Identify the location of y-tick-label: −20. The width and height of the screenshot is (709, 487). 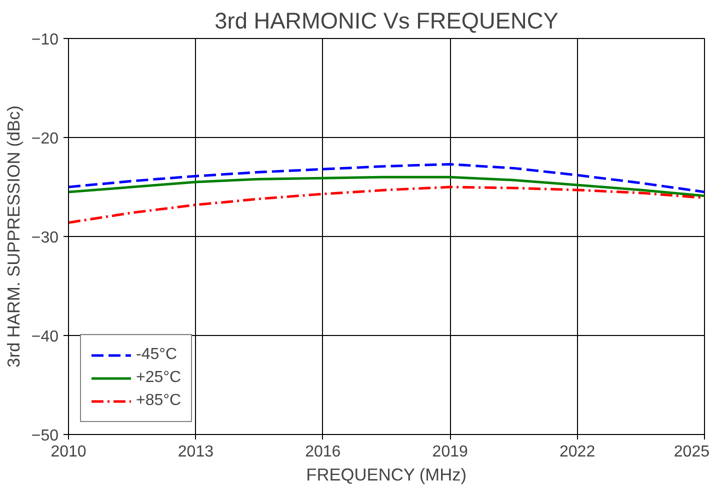
(45, 139).